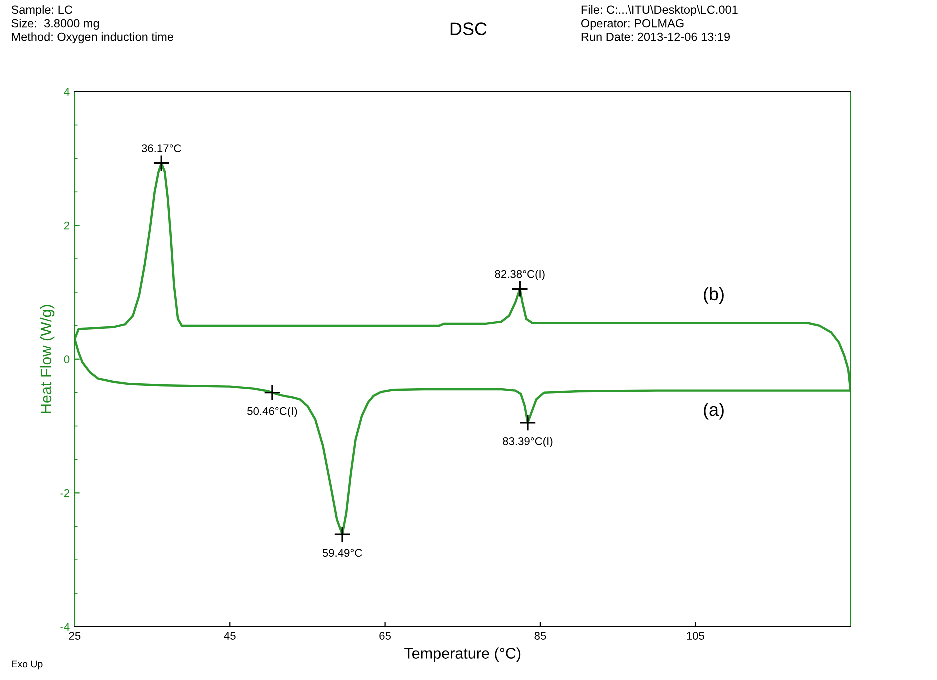  Describe the element at coordinates (67, 226) in the screenshot. I see `y-tick-label: 2` at that location.